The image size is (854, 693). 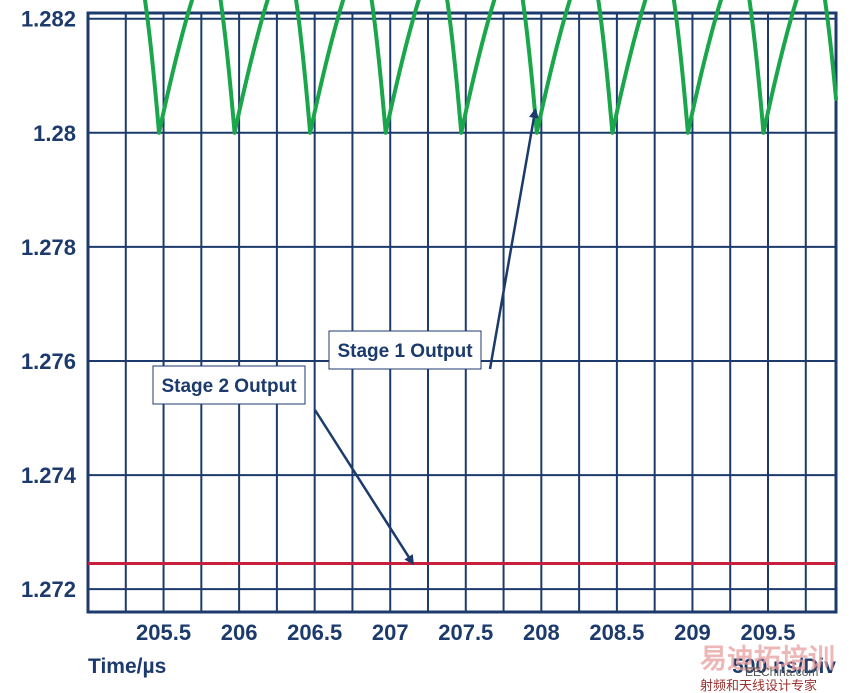 I want to click on y-tick-label: 1.28, so click(x=54, y=133).